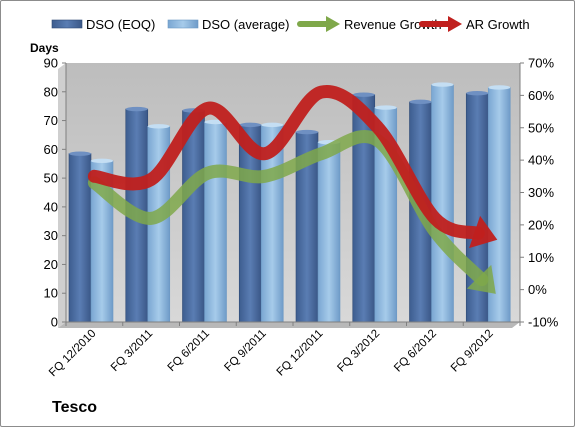 The width and height of the screenshot is (575, 427). Describe the element at coordinates (51, 206) in the screenshot. I see `y-tick-label: 40` at that location.